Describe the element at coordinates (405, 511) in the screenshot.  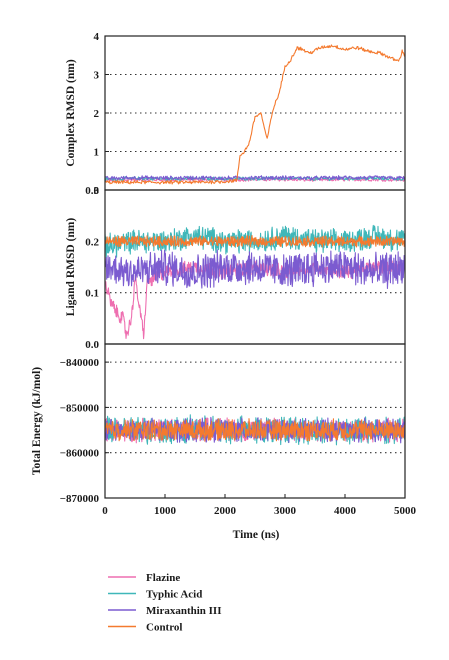
I see `x-tick-label: 5000` at that location.